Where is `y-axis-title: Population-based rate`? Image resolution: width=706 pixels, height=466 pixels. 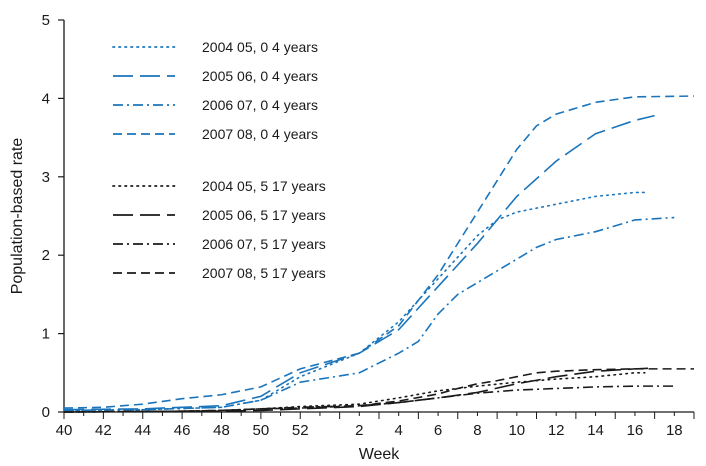 y-axis-title: Population-based rate is located at coordinates (17, 216).